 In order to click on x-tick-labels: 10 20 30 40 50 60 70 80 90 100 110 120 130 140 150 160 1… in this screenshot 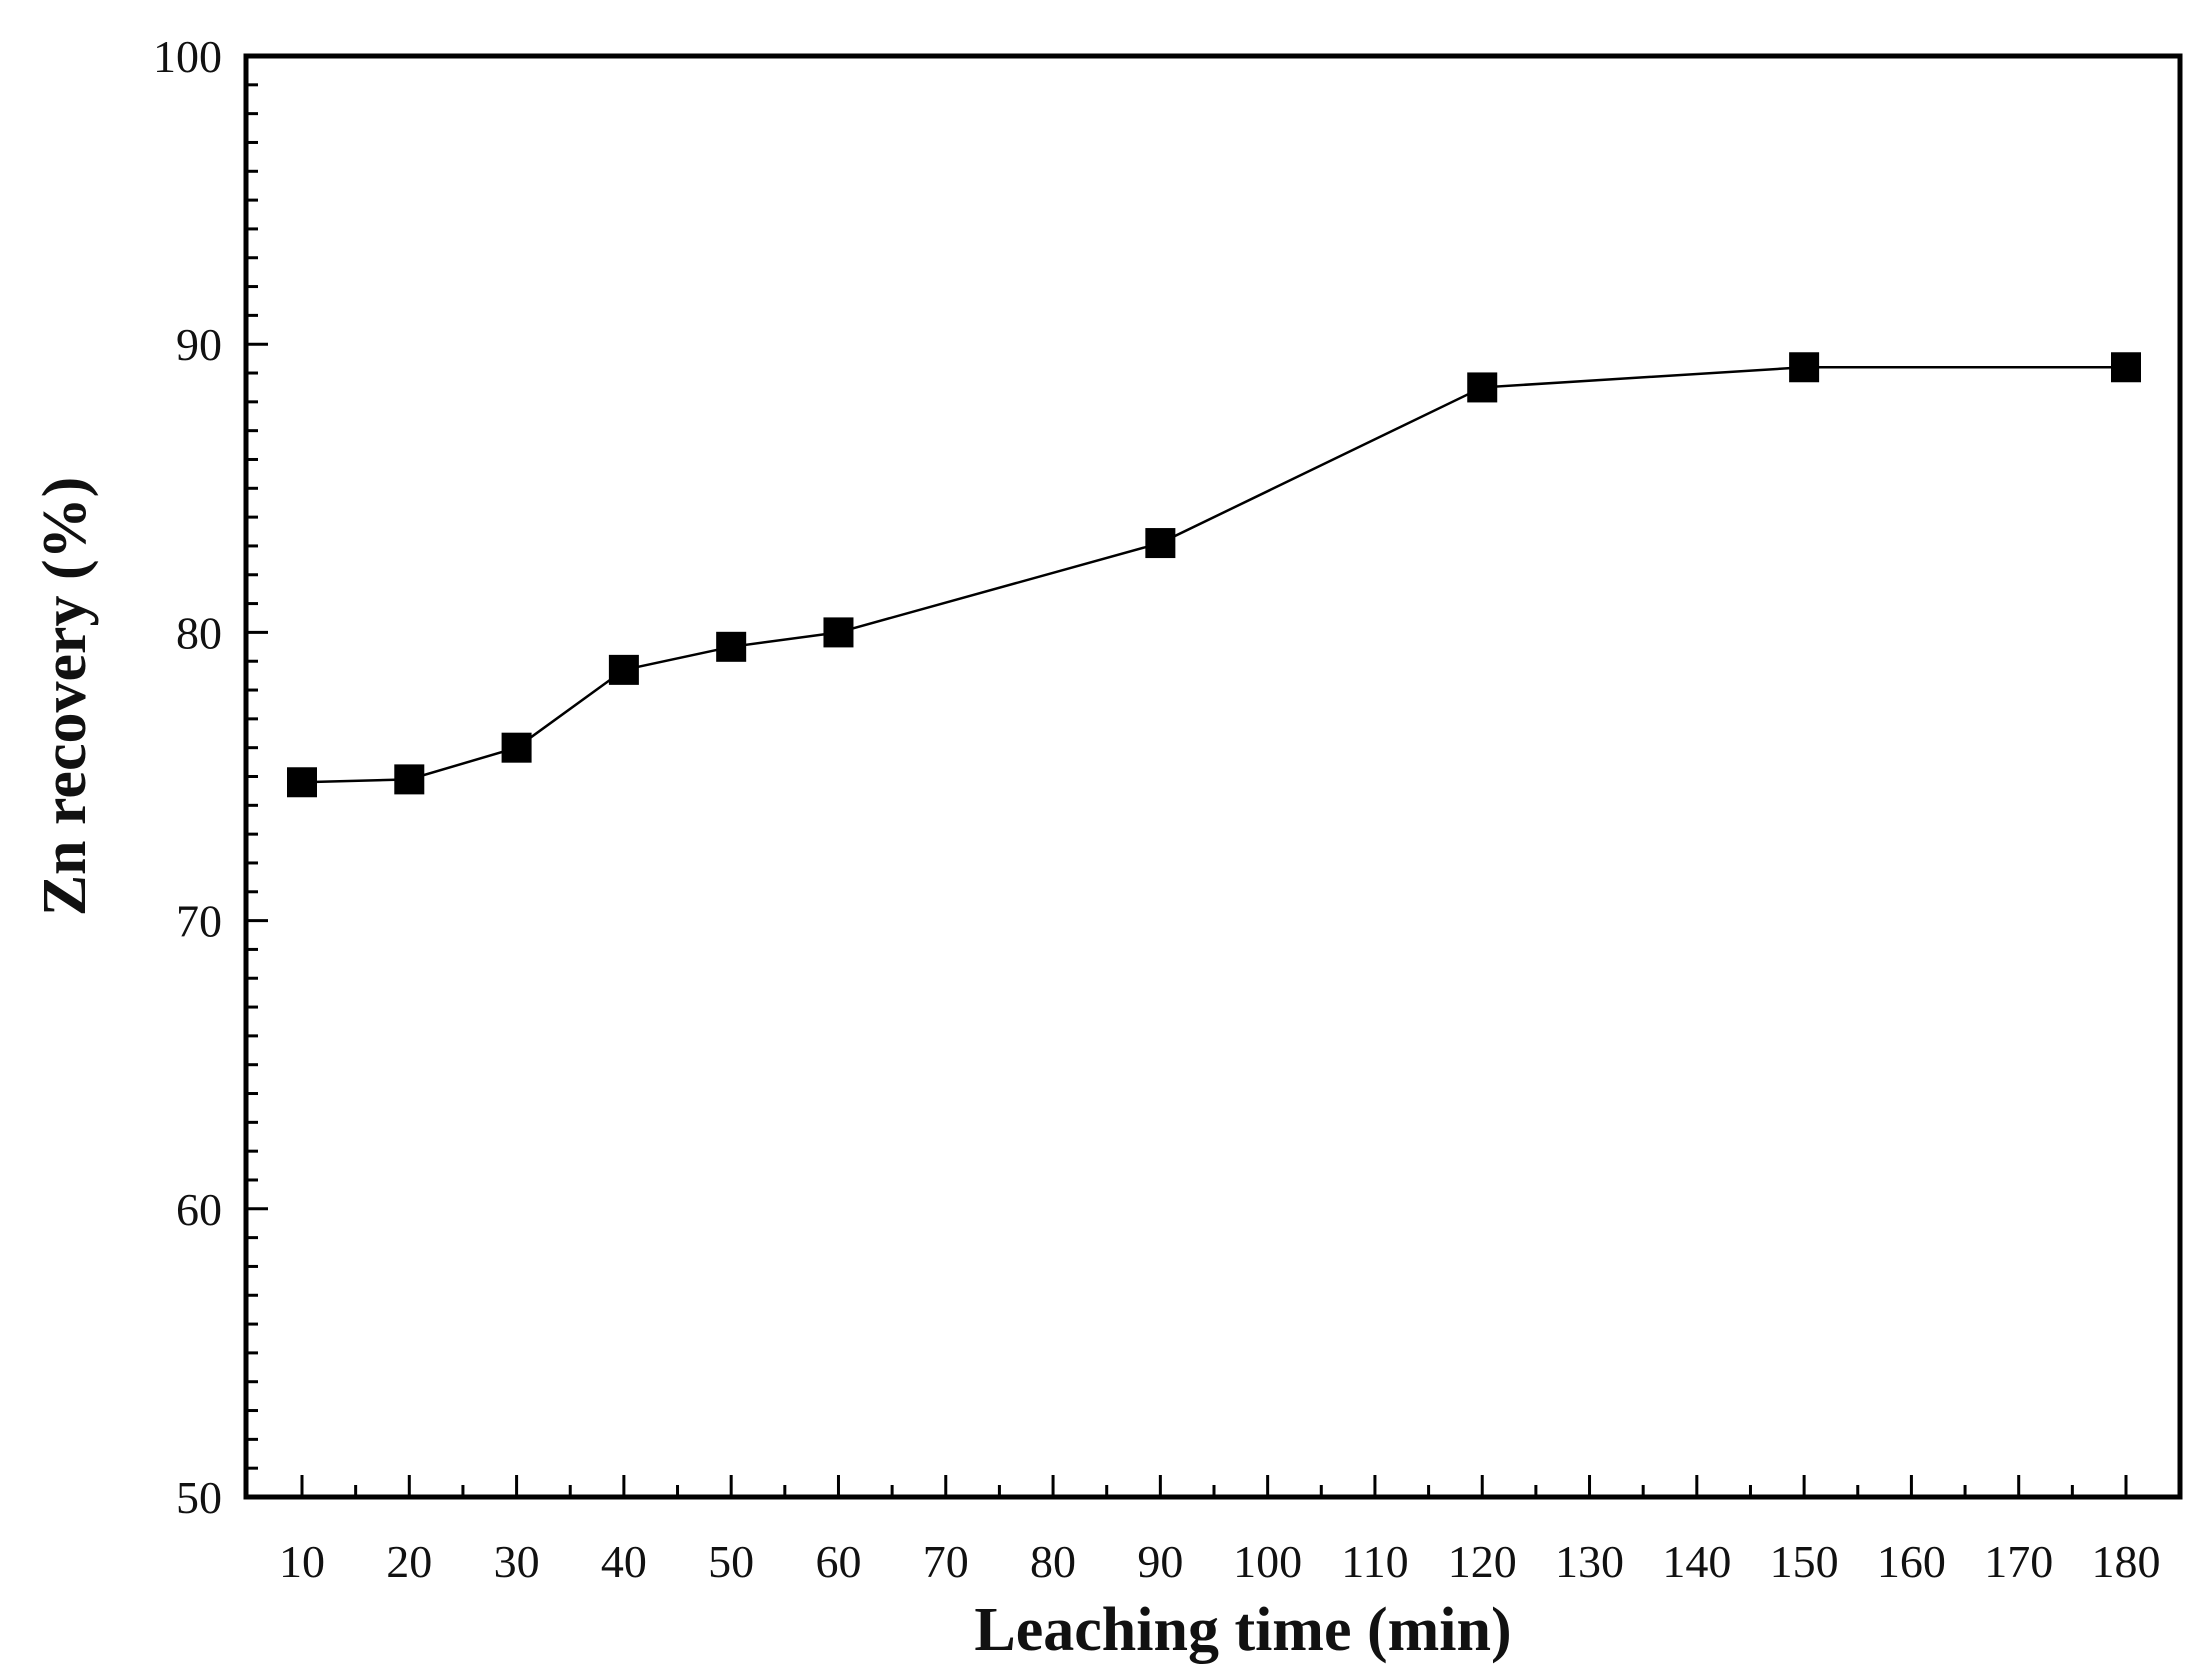, I will do `click(1220, 1561)`.